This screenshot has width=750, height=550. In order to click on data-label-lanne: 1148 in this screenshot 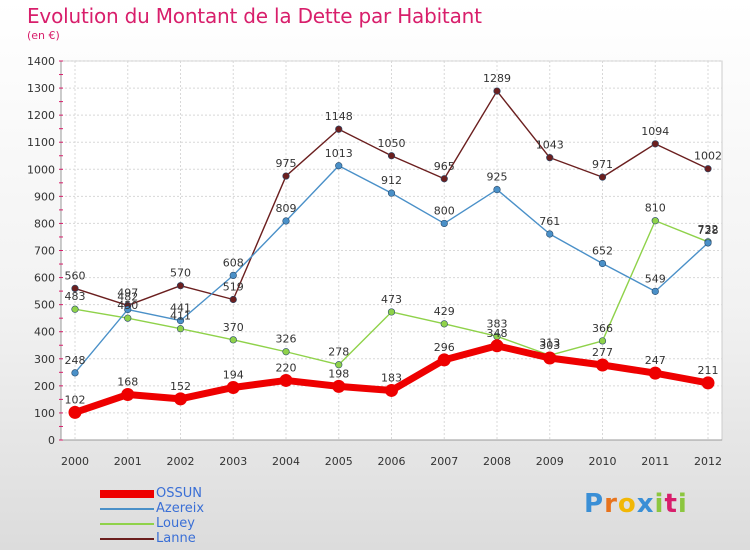, I will do `click(339, 116)`.